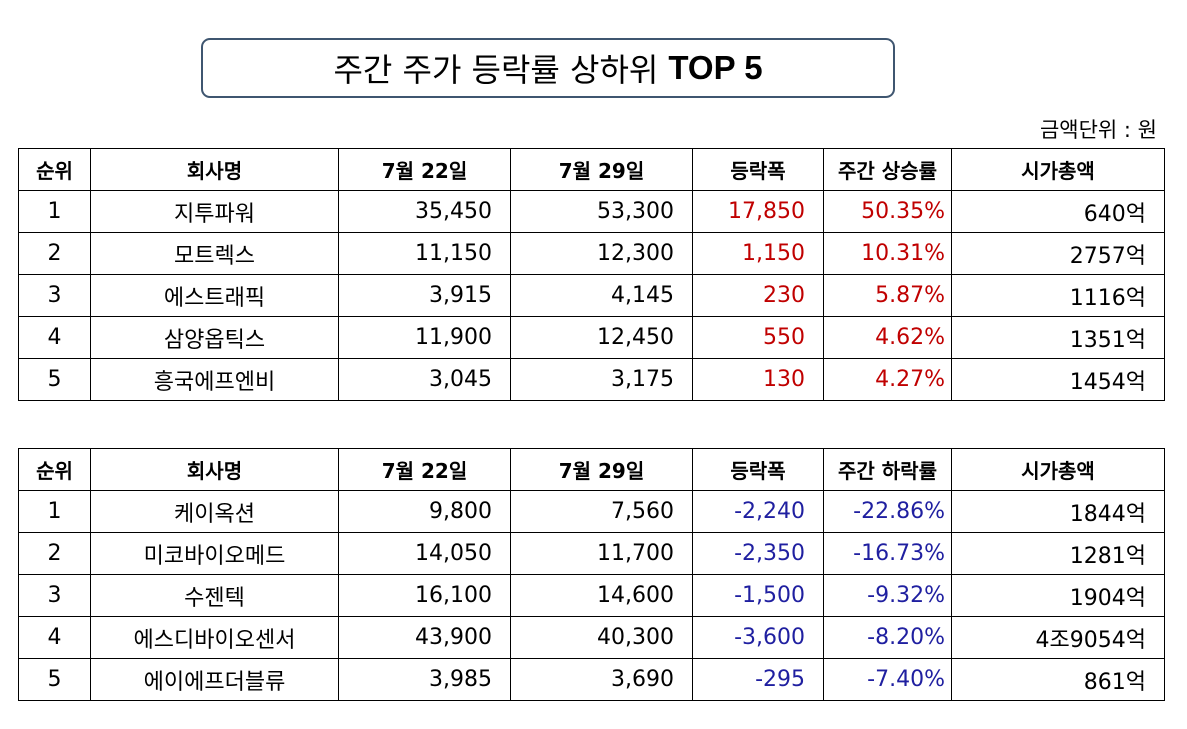 This screenshot has height=729, width=1187. Describe the element at coordinates (1058, 253) in the screenshot. I see `cell-market-cap: 2757억` at that location.